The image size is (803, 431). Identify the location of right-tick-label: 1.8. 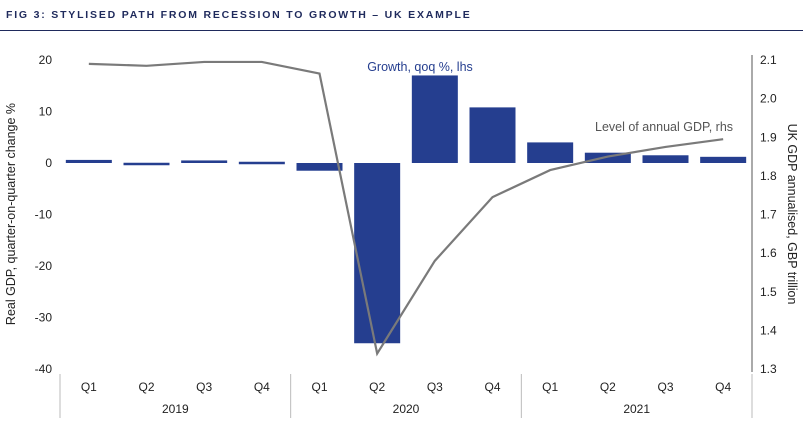
(768, 176).